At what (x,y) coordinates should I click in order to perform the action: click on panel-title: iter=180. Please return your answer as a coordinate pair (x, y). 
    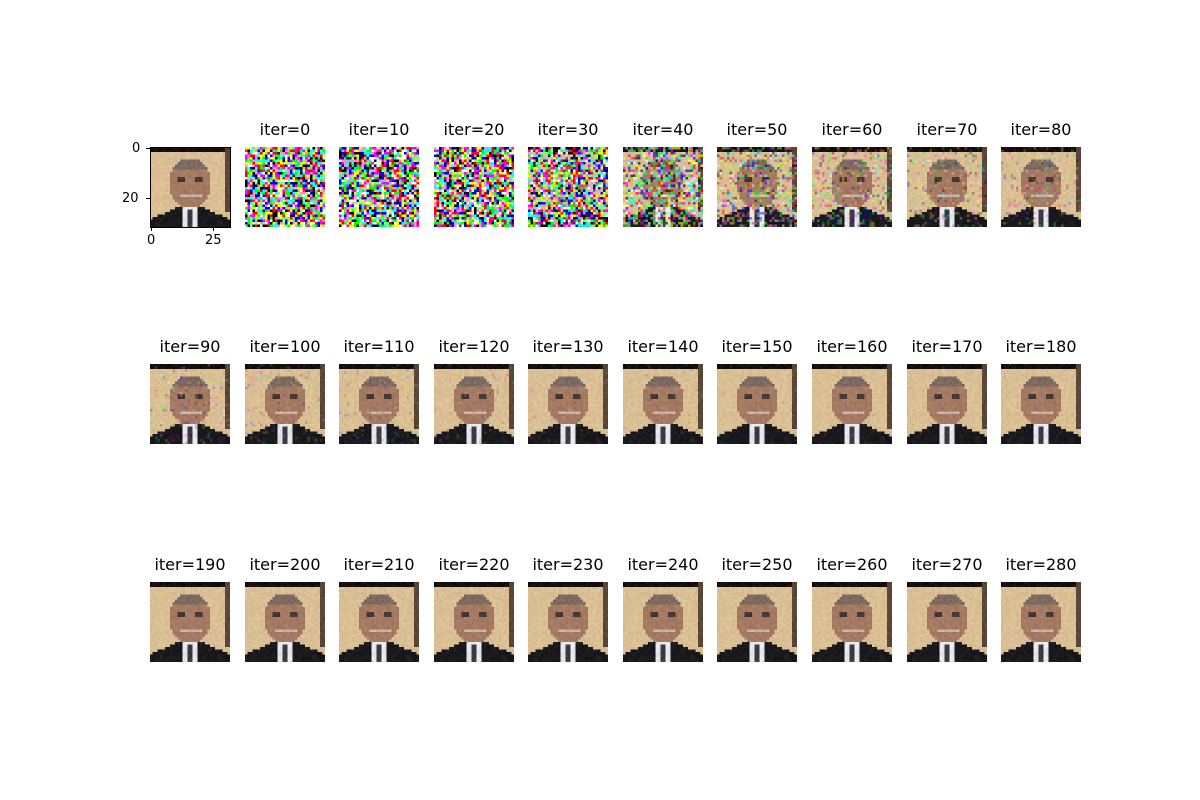
    Looking at the image, I should click on (1041, 346).